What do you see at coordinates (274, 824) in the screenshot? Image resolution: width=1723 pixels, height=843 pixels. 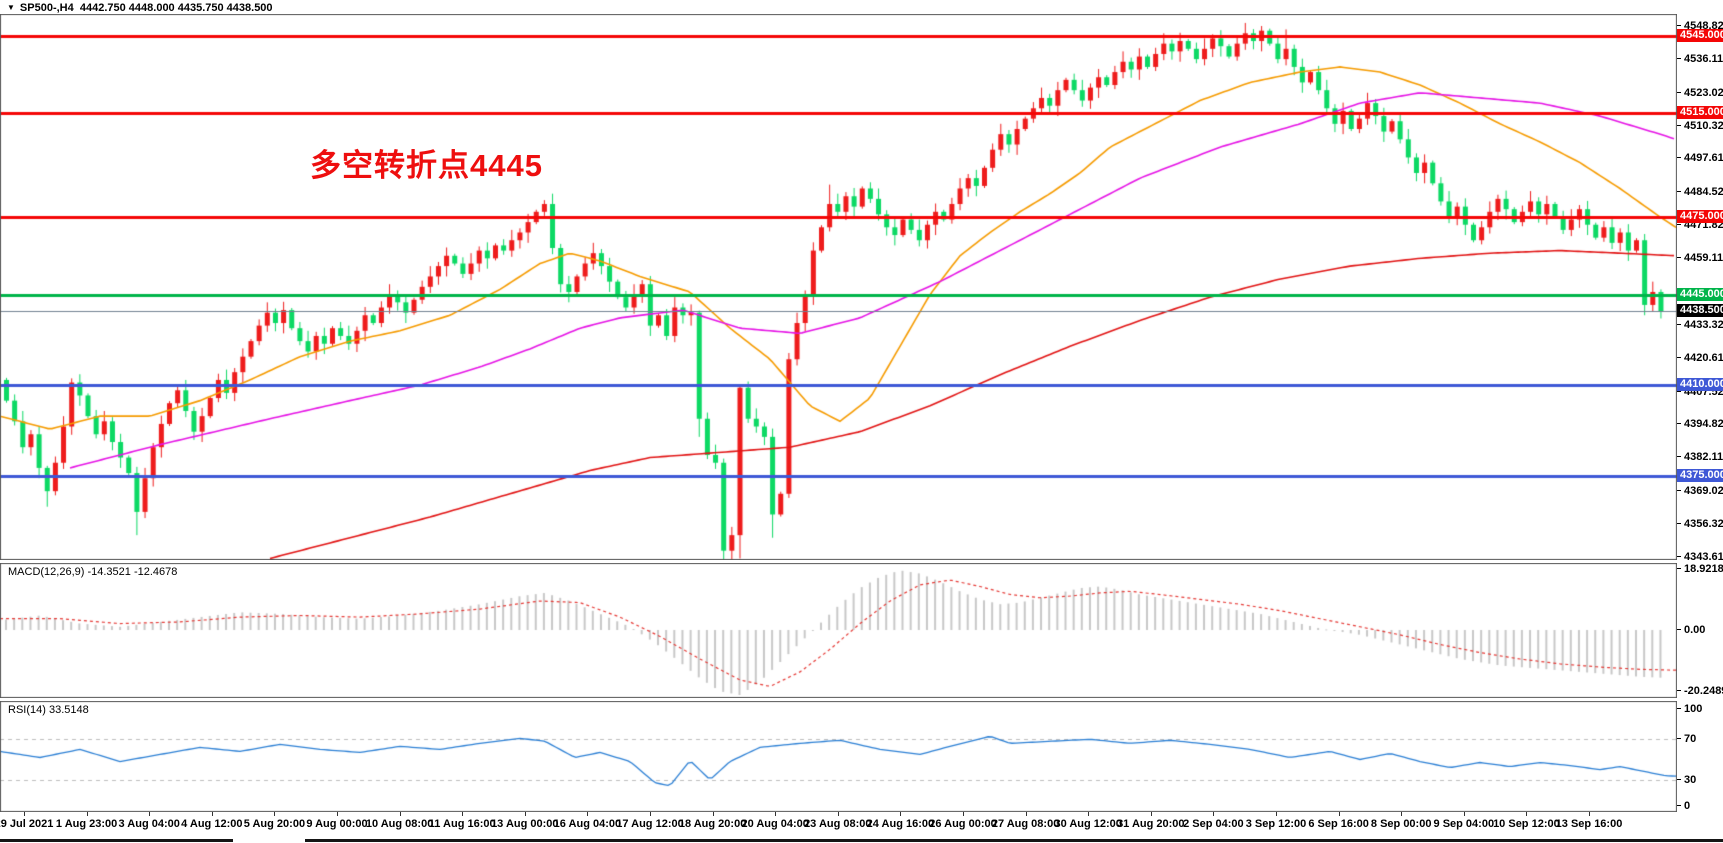 I see `time-axis-label: 5 Aug 20:00` at bounding box center [274, 824].